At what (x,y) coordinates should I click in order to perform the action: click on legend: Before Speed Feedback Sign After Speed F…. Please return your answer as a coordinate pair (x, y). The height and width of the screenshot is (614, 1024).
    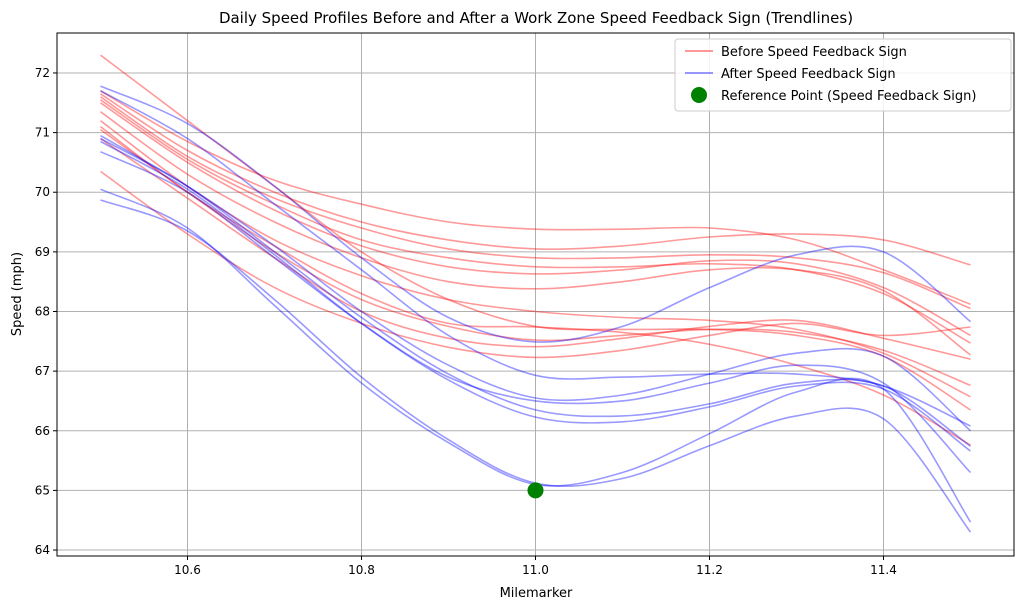
    Looking at the image, I should click on (843, 75).